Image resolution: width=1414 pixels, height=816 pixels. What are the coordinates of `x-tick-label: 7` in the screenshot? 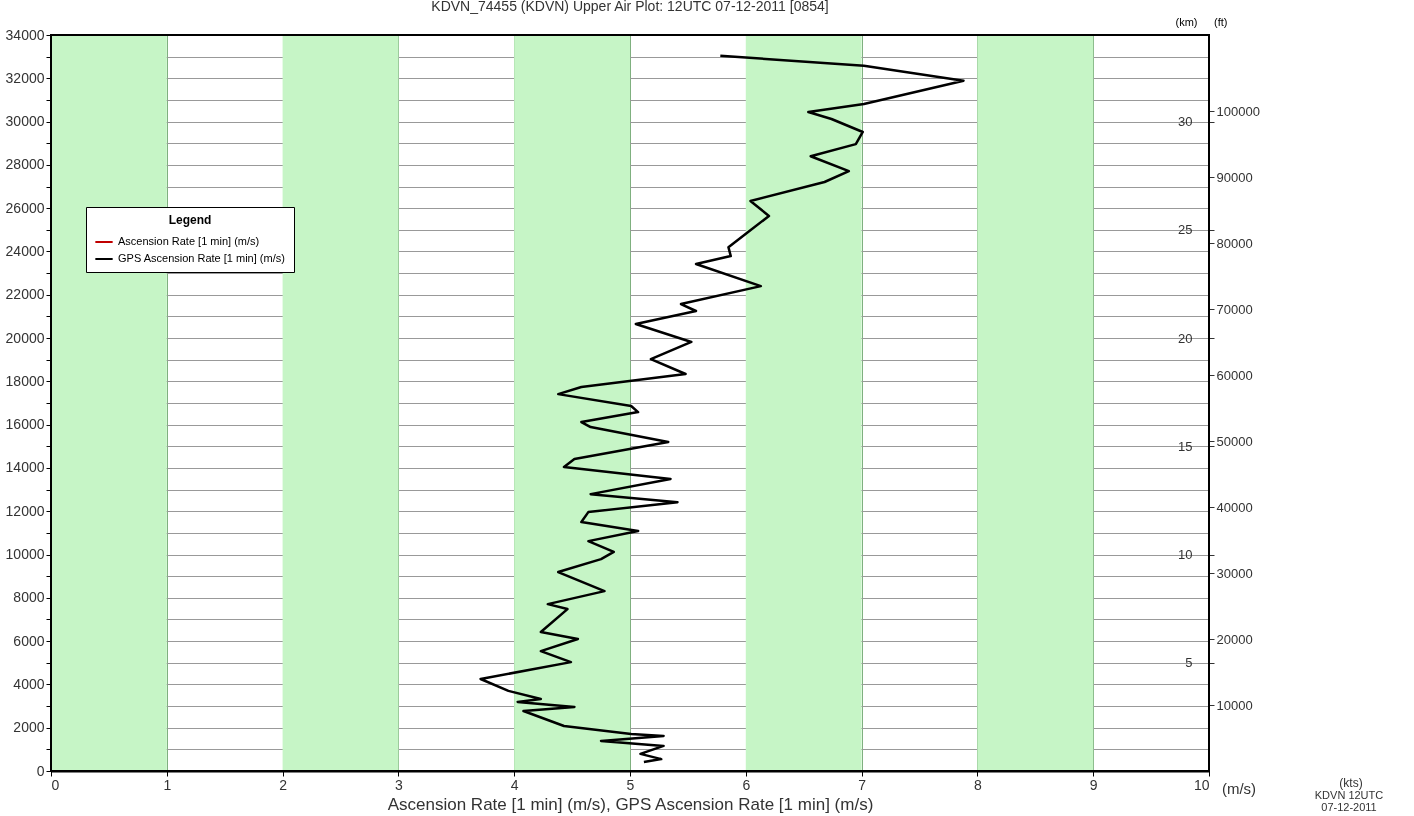 It's located at (862, 784).